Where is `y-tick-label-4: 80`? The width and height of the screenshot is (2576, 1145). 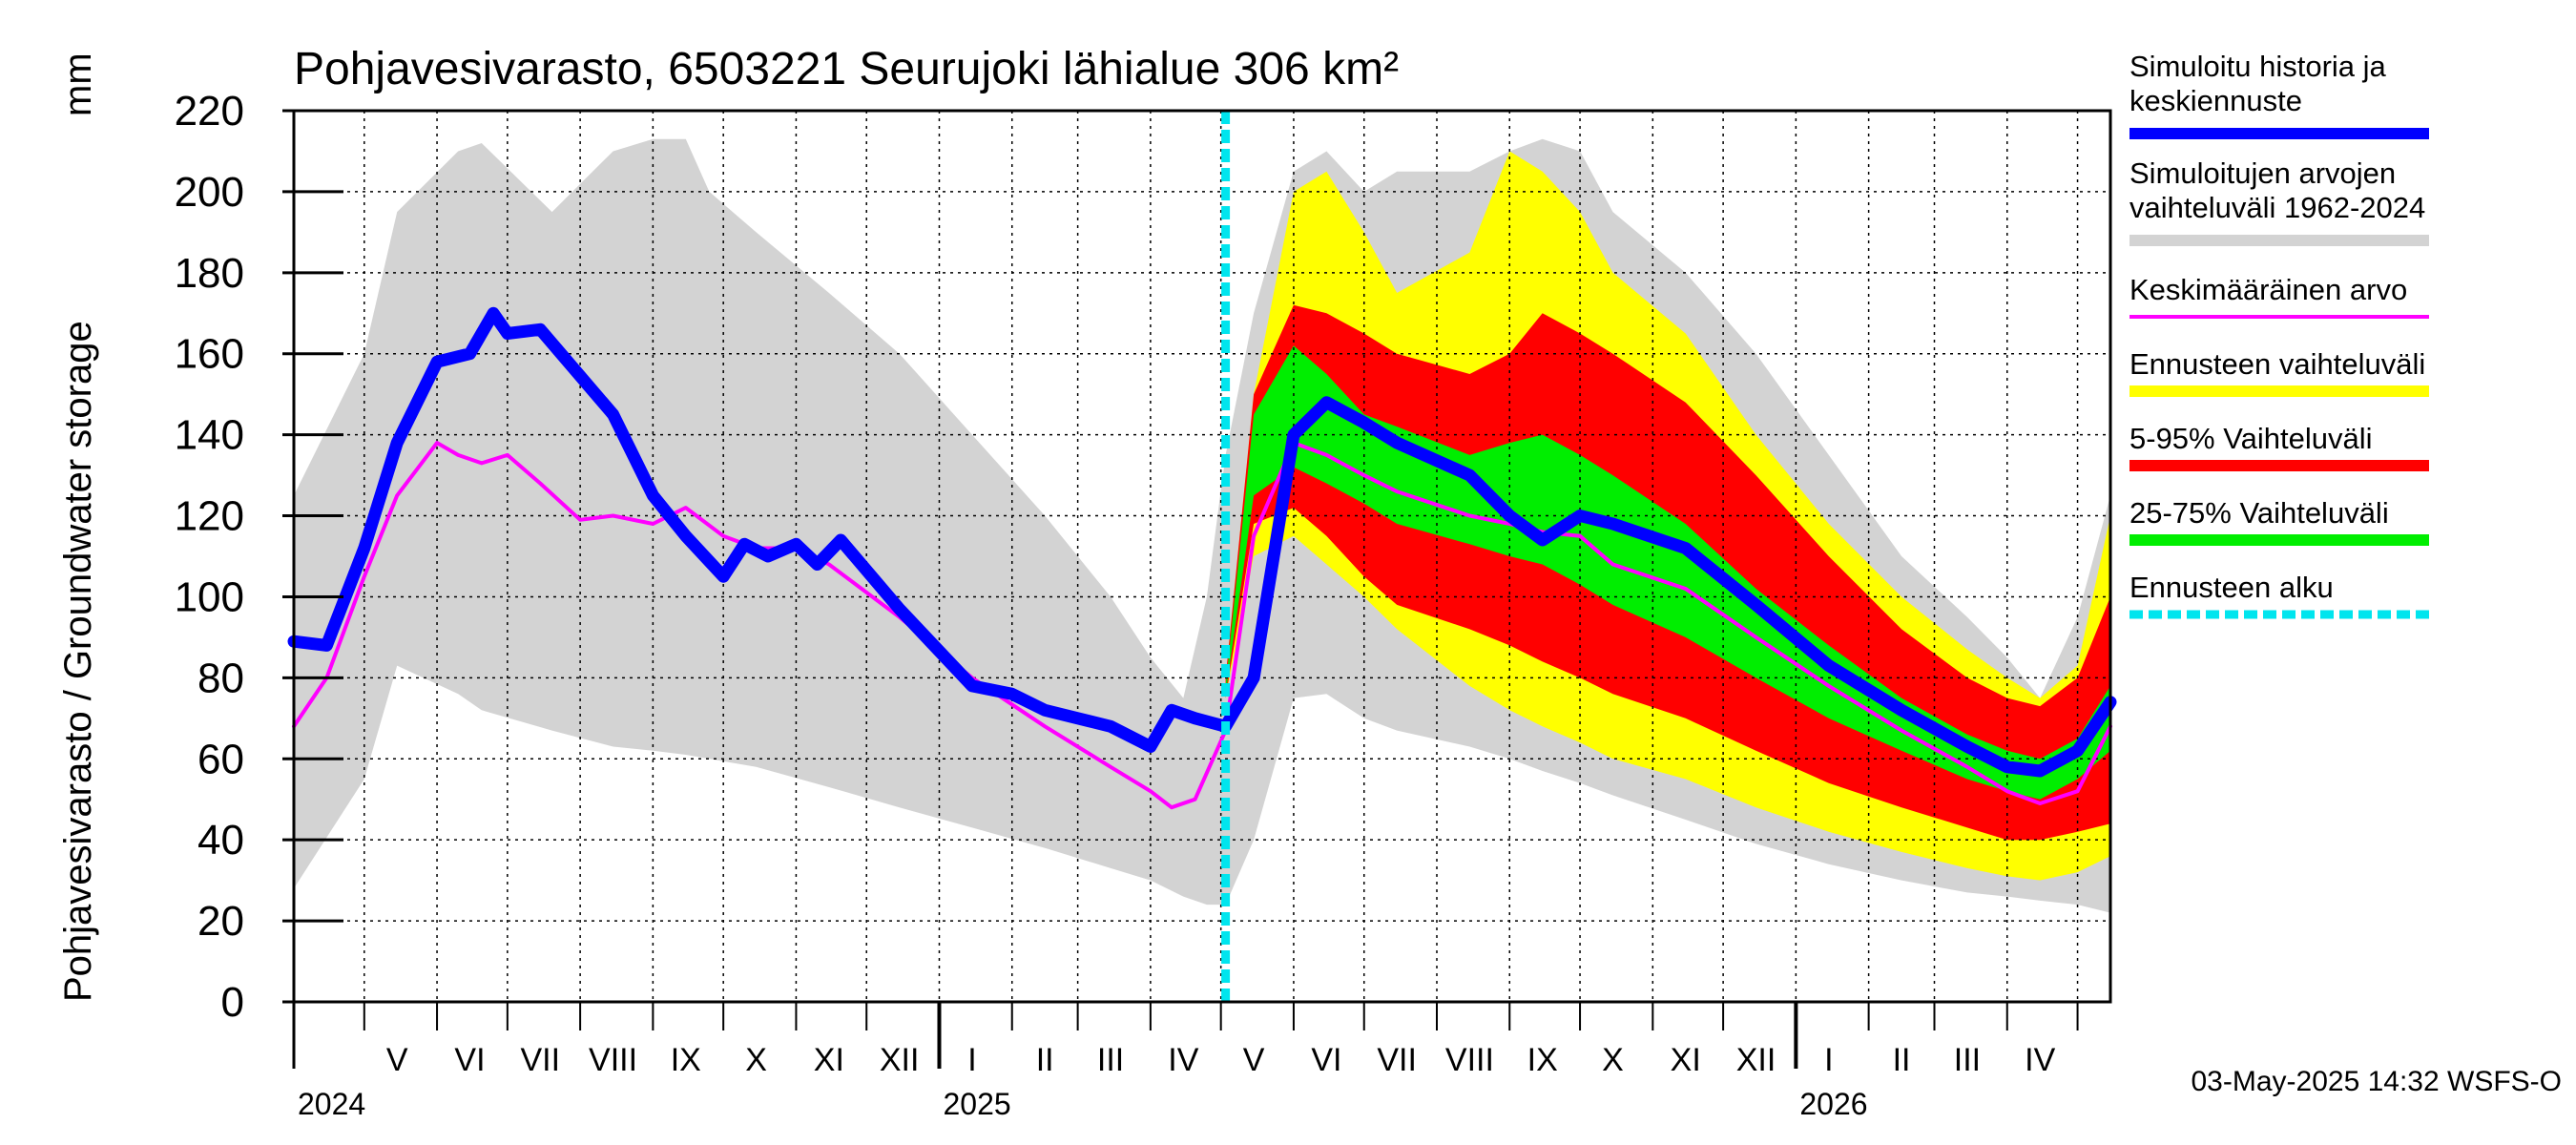 y-tick-label-4: 80 is located at coordinates (220, 678).